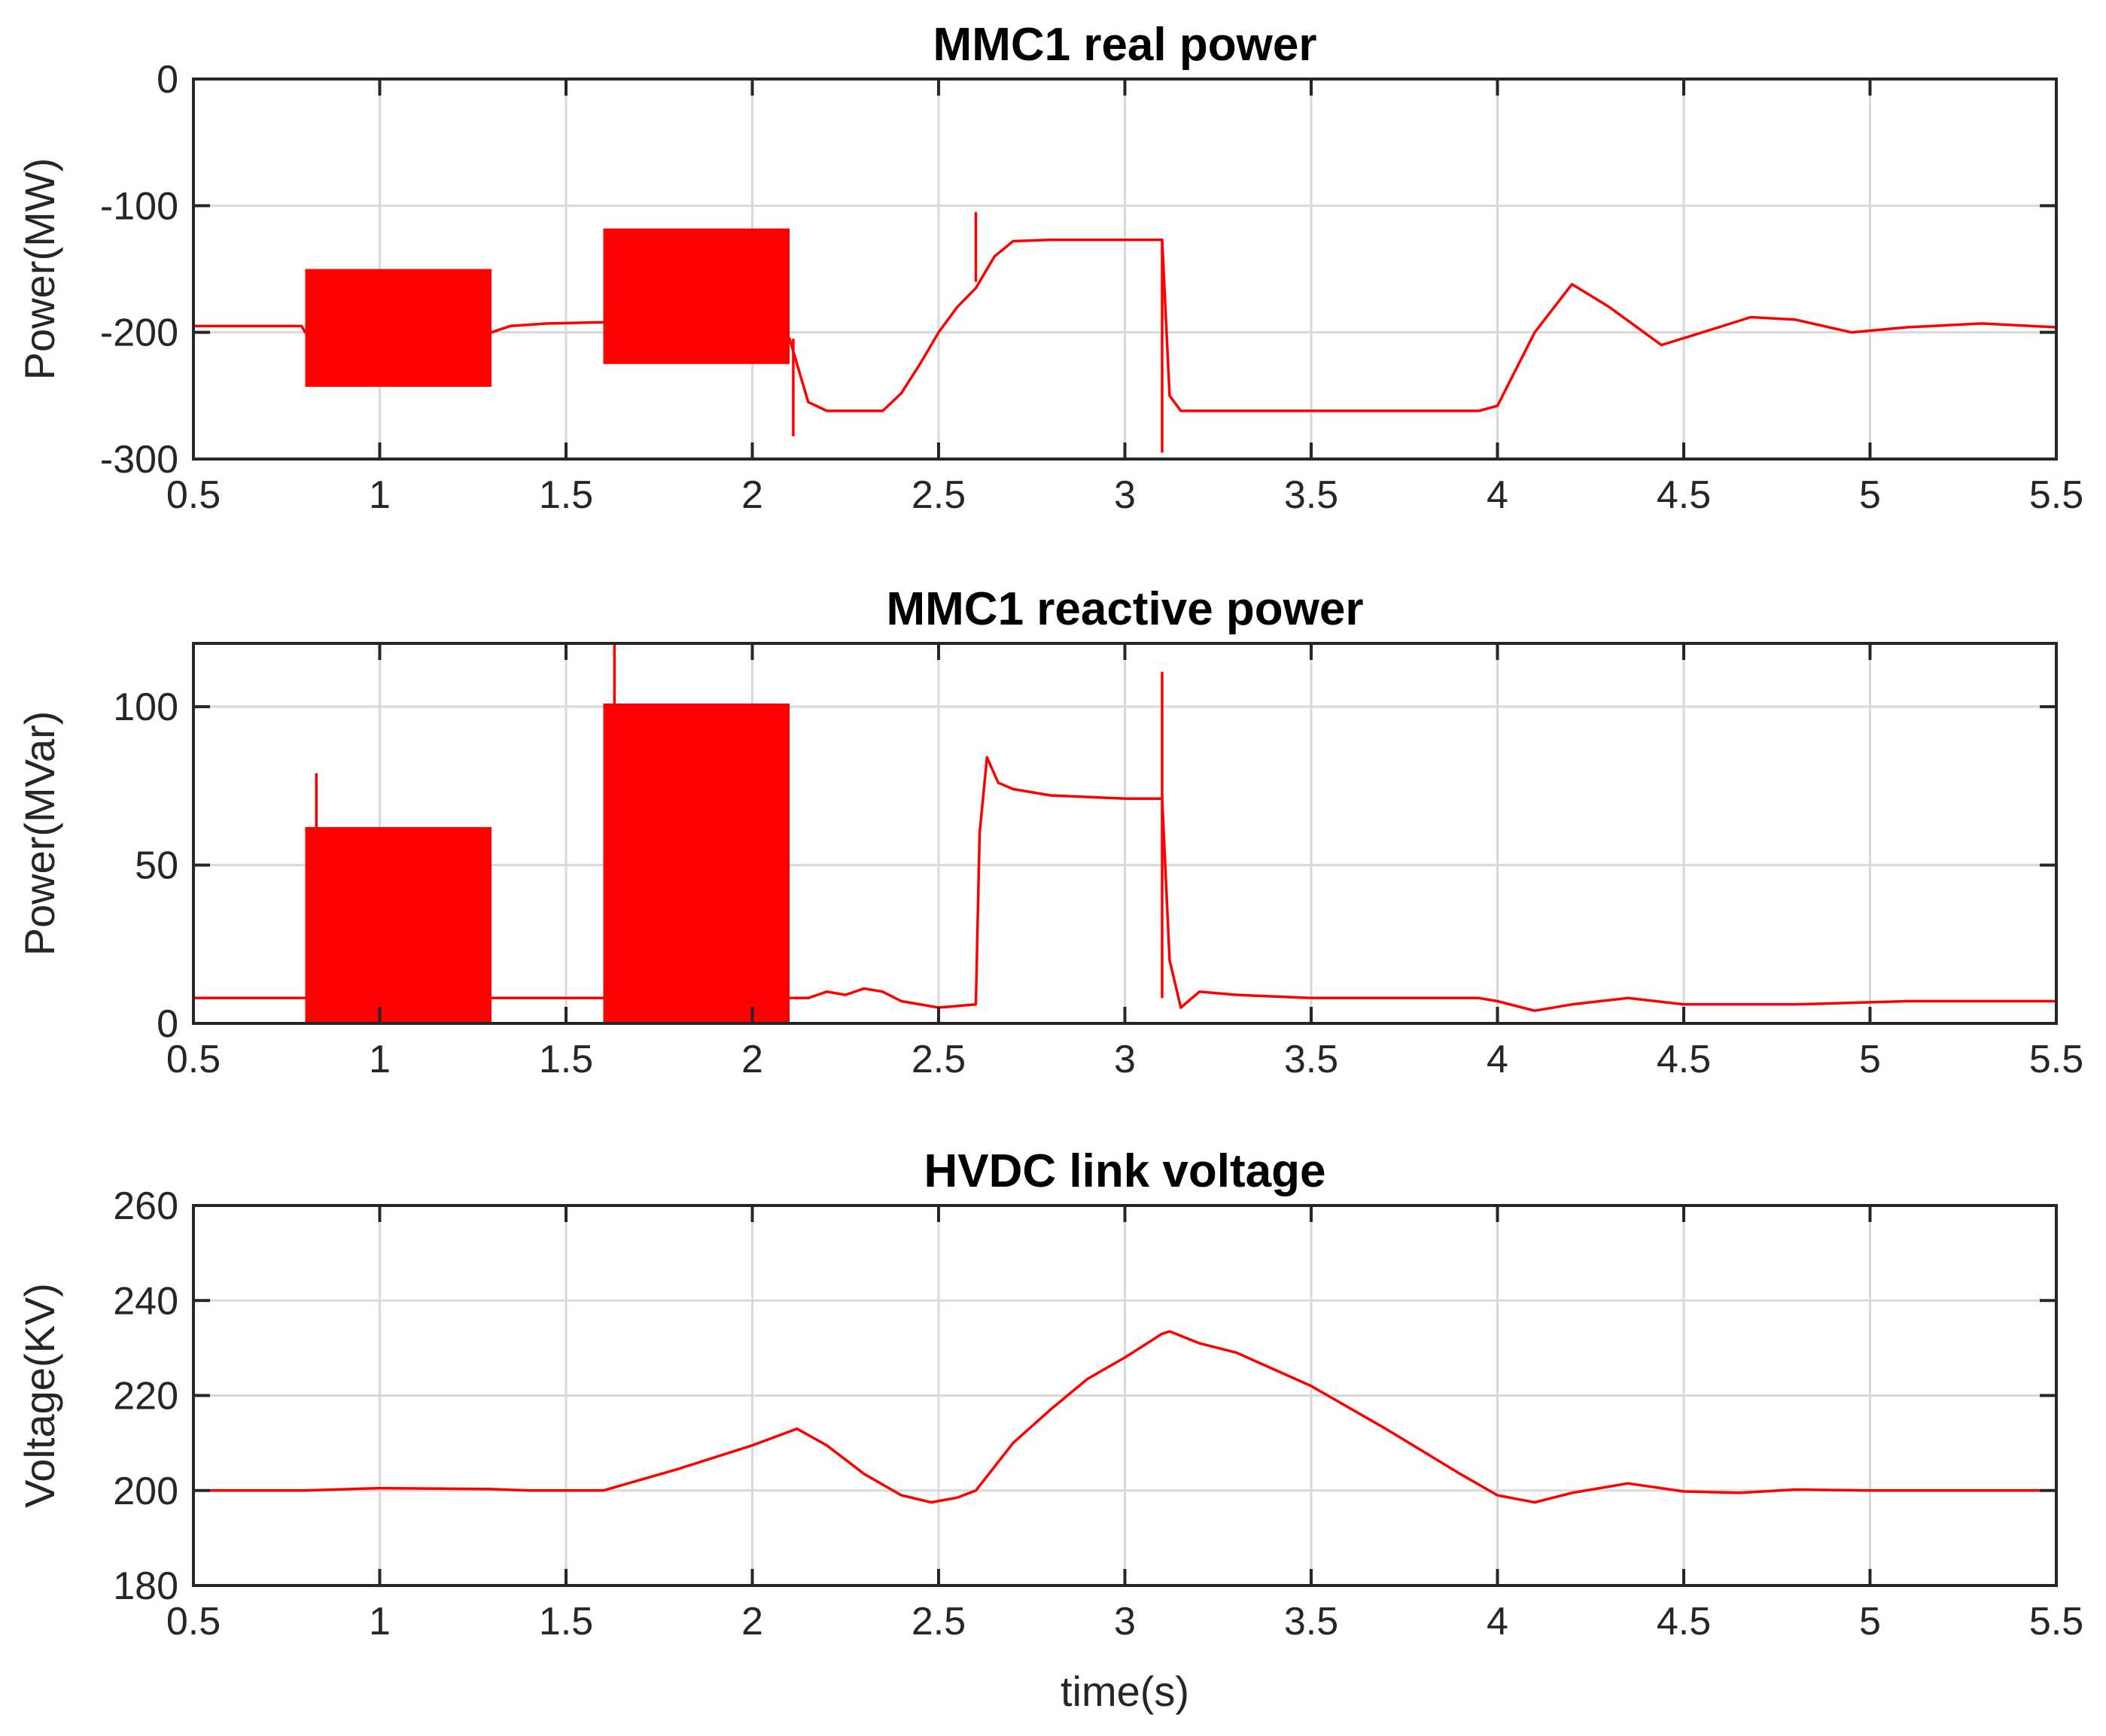 This screenshot has width=2106, height=1736. What do you see at coordinates (145, 707) in the screenshot?
I see `y-tick-label: 100` at bounding box center [145, 707].